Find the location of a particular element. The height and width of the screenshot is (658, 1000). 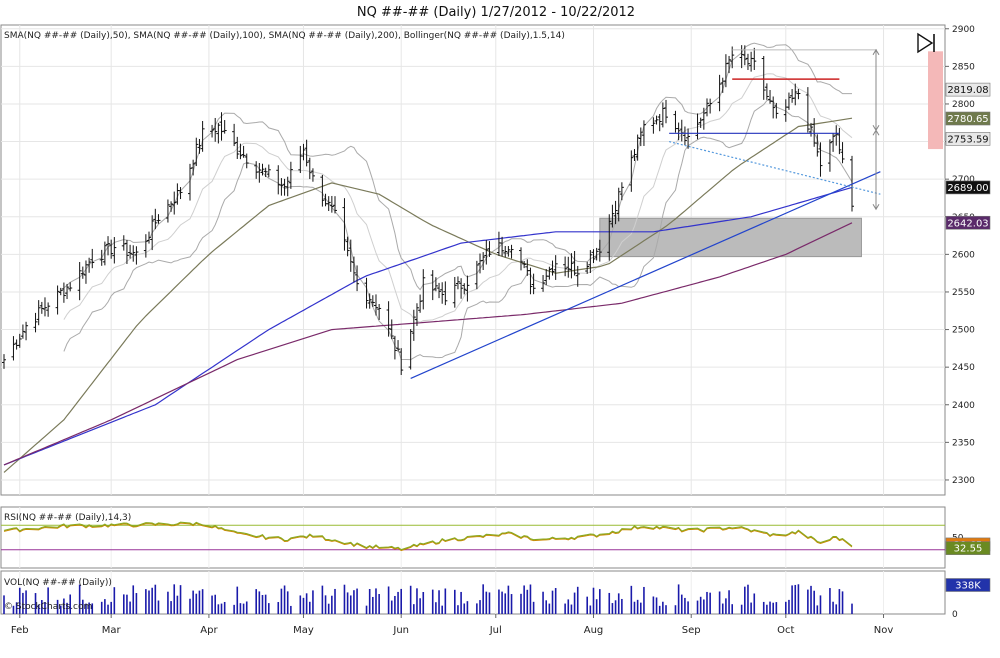

rsi-lines is located at coordinates (473, 536).